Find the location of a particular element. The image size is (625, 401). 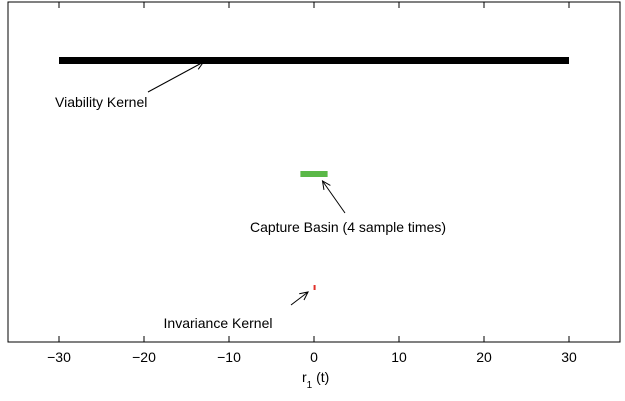

x-tick-label: −10 is located at coordinates (229, 357).